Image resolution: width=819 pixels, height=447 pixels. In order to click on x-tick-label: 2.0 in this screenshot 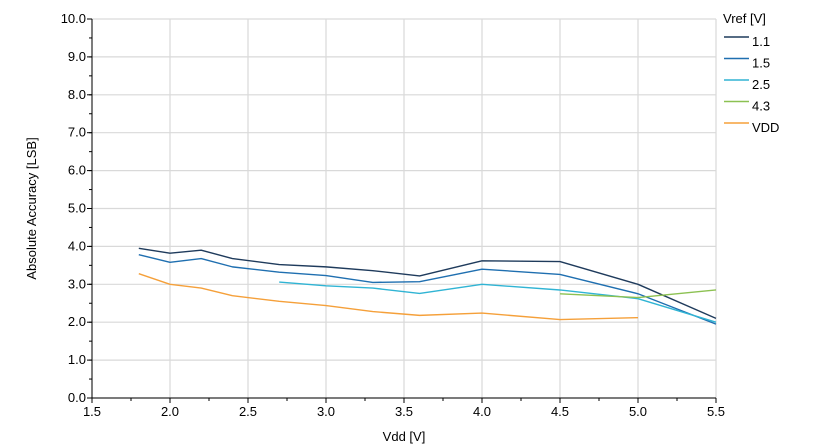, I will do `click(170, 411)`.